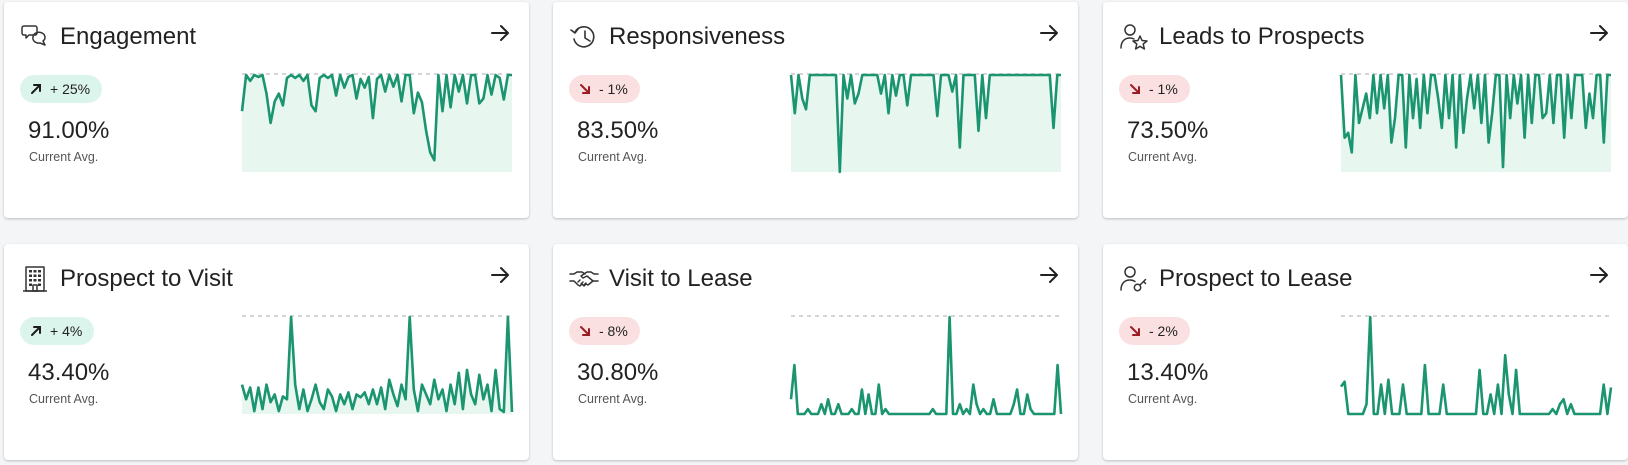  Describe the element at coordinates (69, 130) in the screenshot. I see `current-average-value: 91.00%` at that location.